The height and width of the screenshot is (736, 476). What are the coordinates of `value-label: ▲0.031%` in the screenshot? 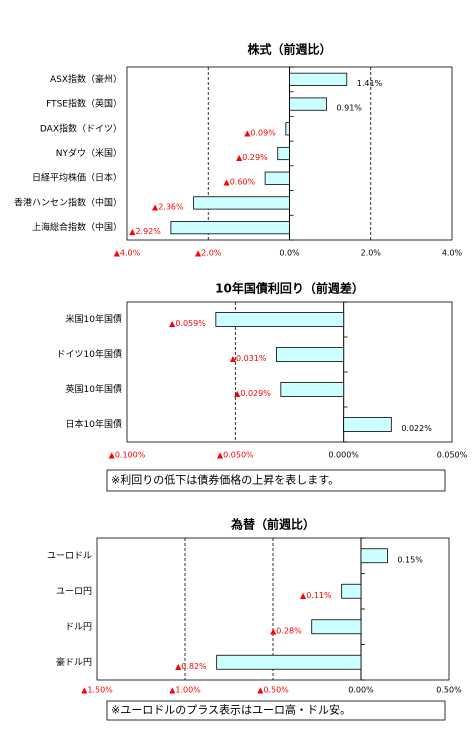 It's located at (248, 358).